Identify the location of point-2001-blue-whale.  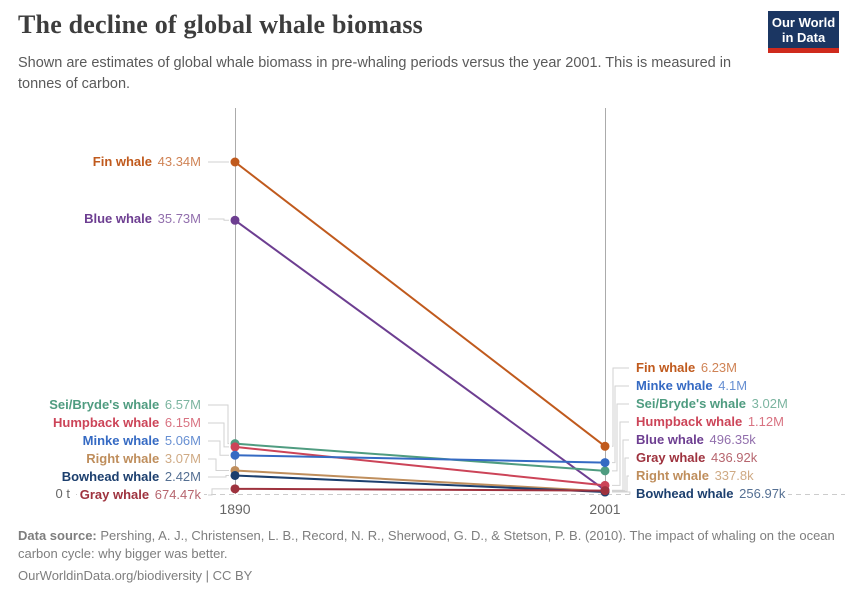
(605, 490).